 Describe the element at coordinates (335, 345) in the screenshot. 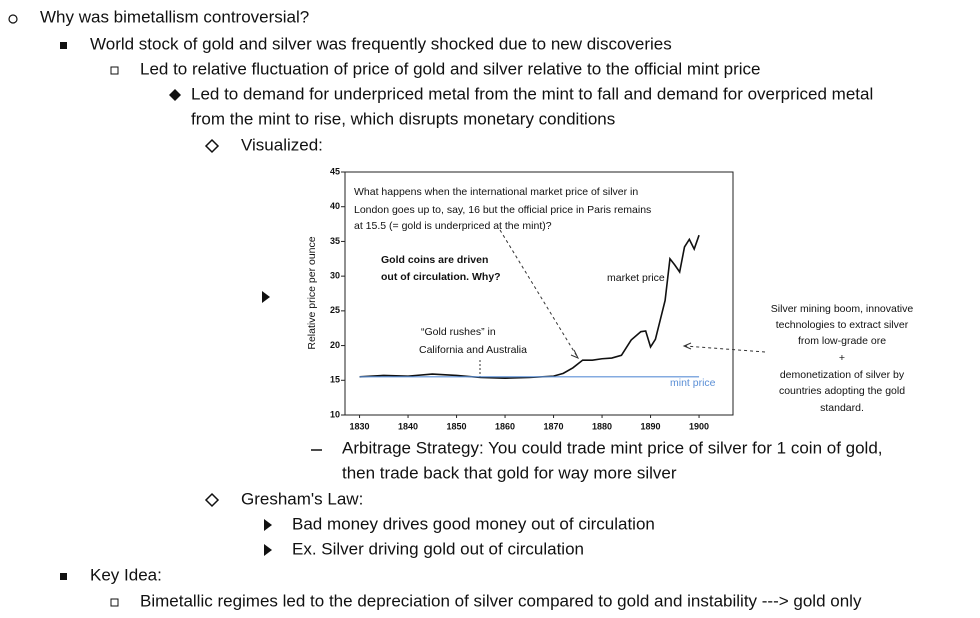

I see `y-tick-label: 20` at that location.